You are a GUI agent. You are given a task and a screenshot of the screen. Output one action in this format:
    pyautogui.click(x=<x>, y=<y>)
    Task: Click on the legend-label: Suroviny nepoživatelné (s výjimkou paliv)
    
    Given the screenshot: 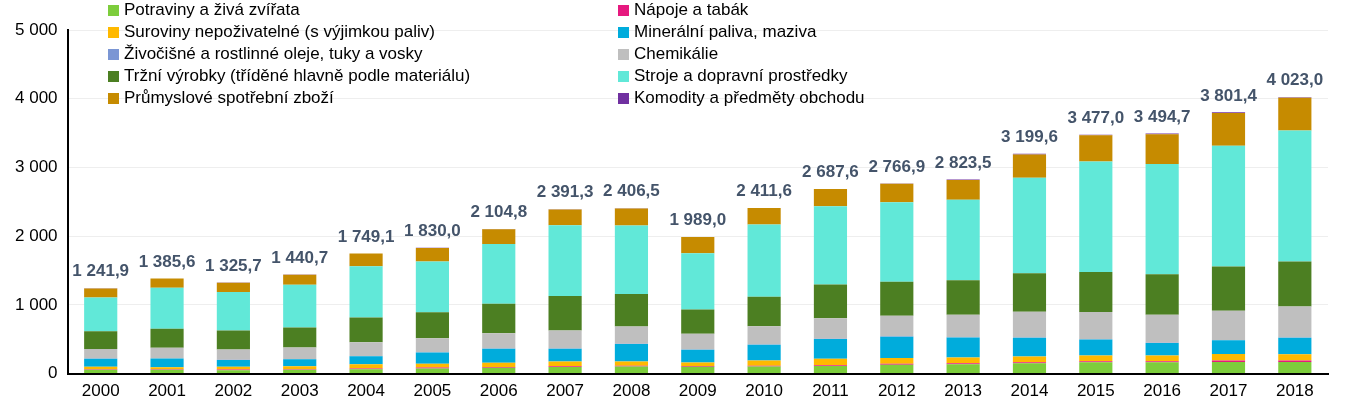 What is the action you would take?
    pyautogui.click(x=279, y=32)
    